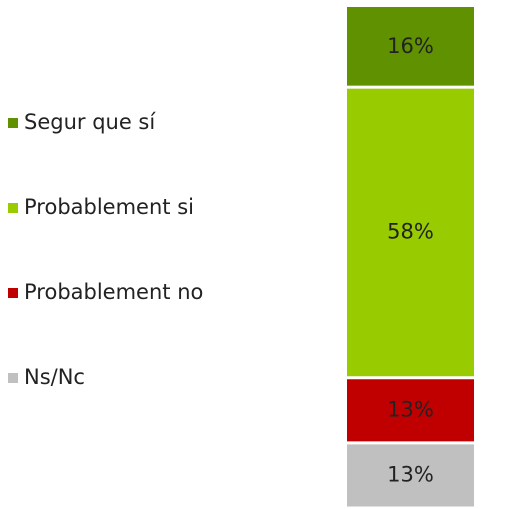  I want to click on legend-label: Probablement si, so click(109, 207).